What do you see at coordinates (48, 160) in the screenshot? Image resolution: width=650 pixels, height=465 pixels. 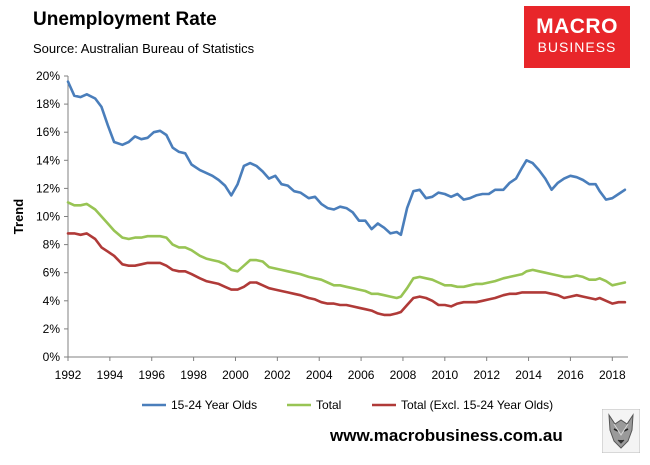 I see `y-tick-label: 14%` at bounding box center [48, 160].